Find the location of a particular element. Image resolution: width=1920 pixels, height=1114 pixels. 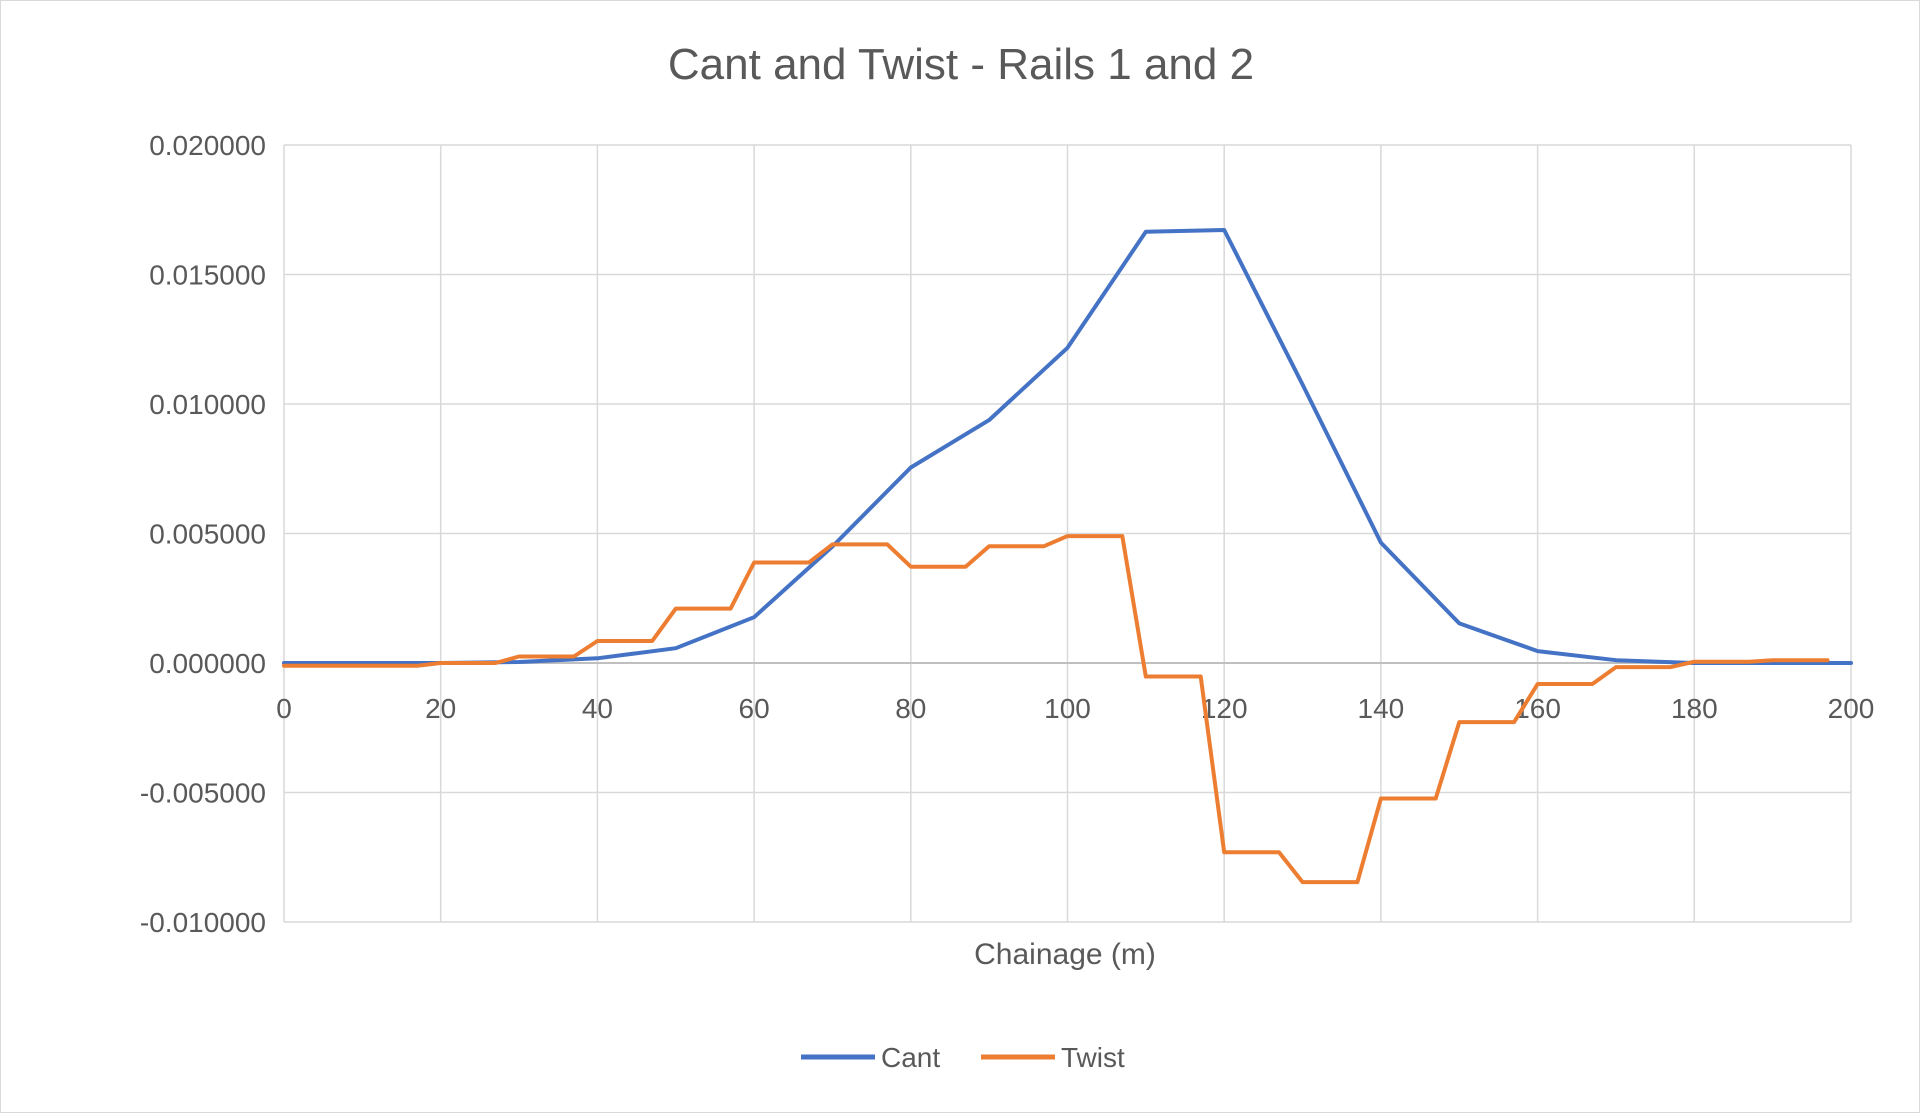

y-tick-label: 0.000000 is located at coordinates (207, 663).